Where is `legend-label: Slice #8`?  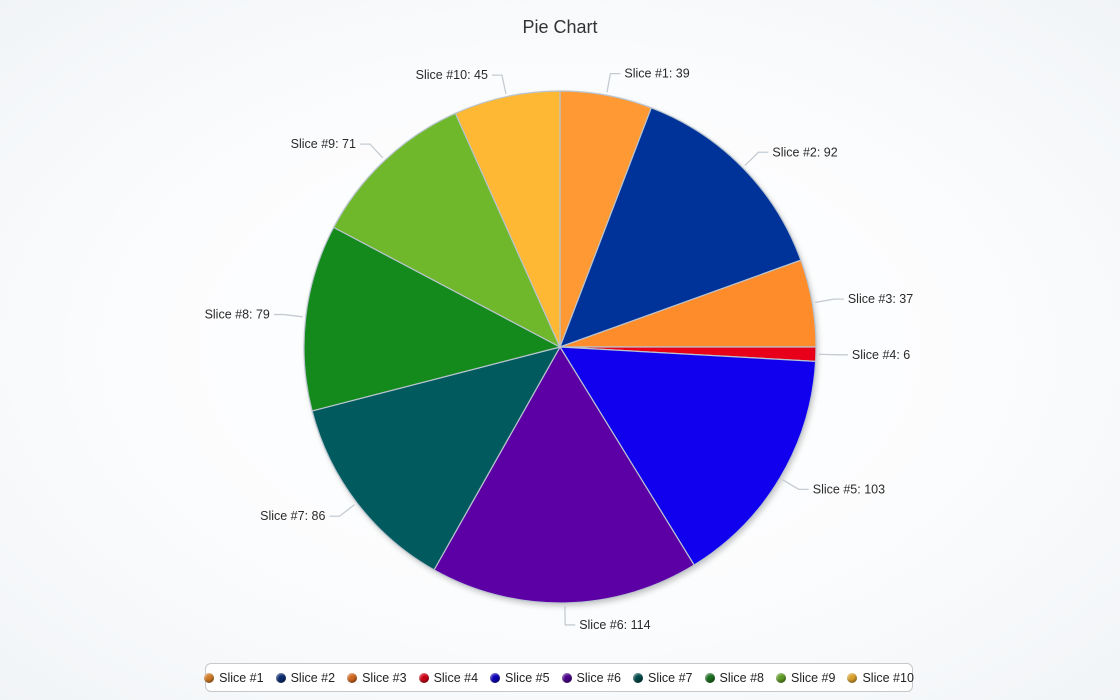
legend-label: Slice #8 is located at coordinates (741, 677).